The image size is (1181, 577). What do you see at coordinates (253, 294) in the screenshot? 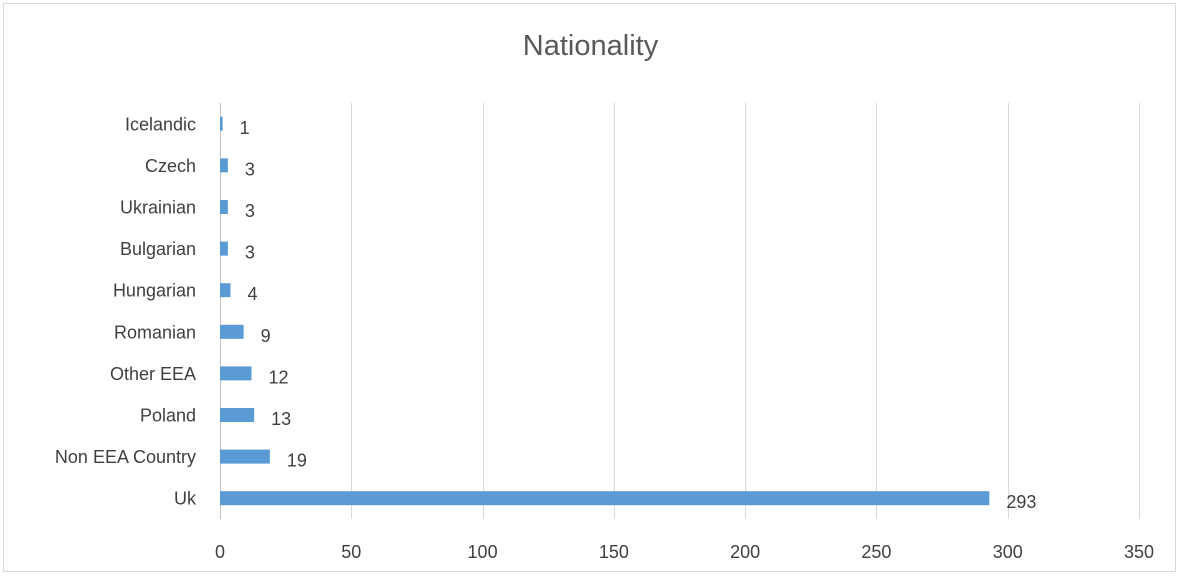
I see `data-label: 4` at bounding box center [253, 294].